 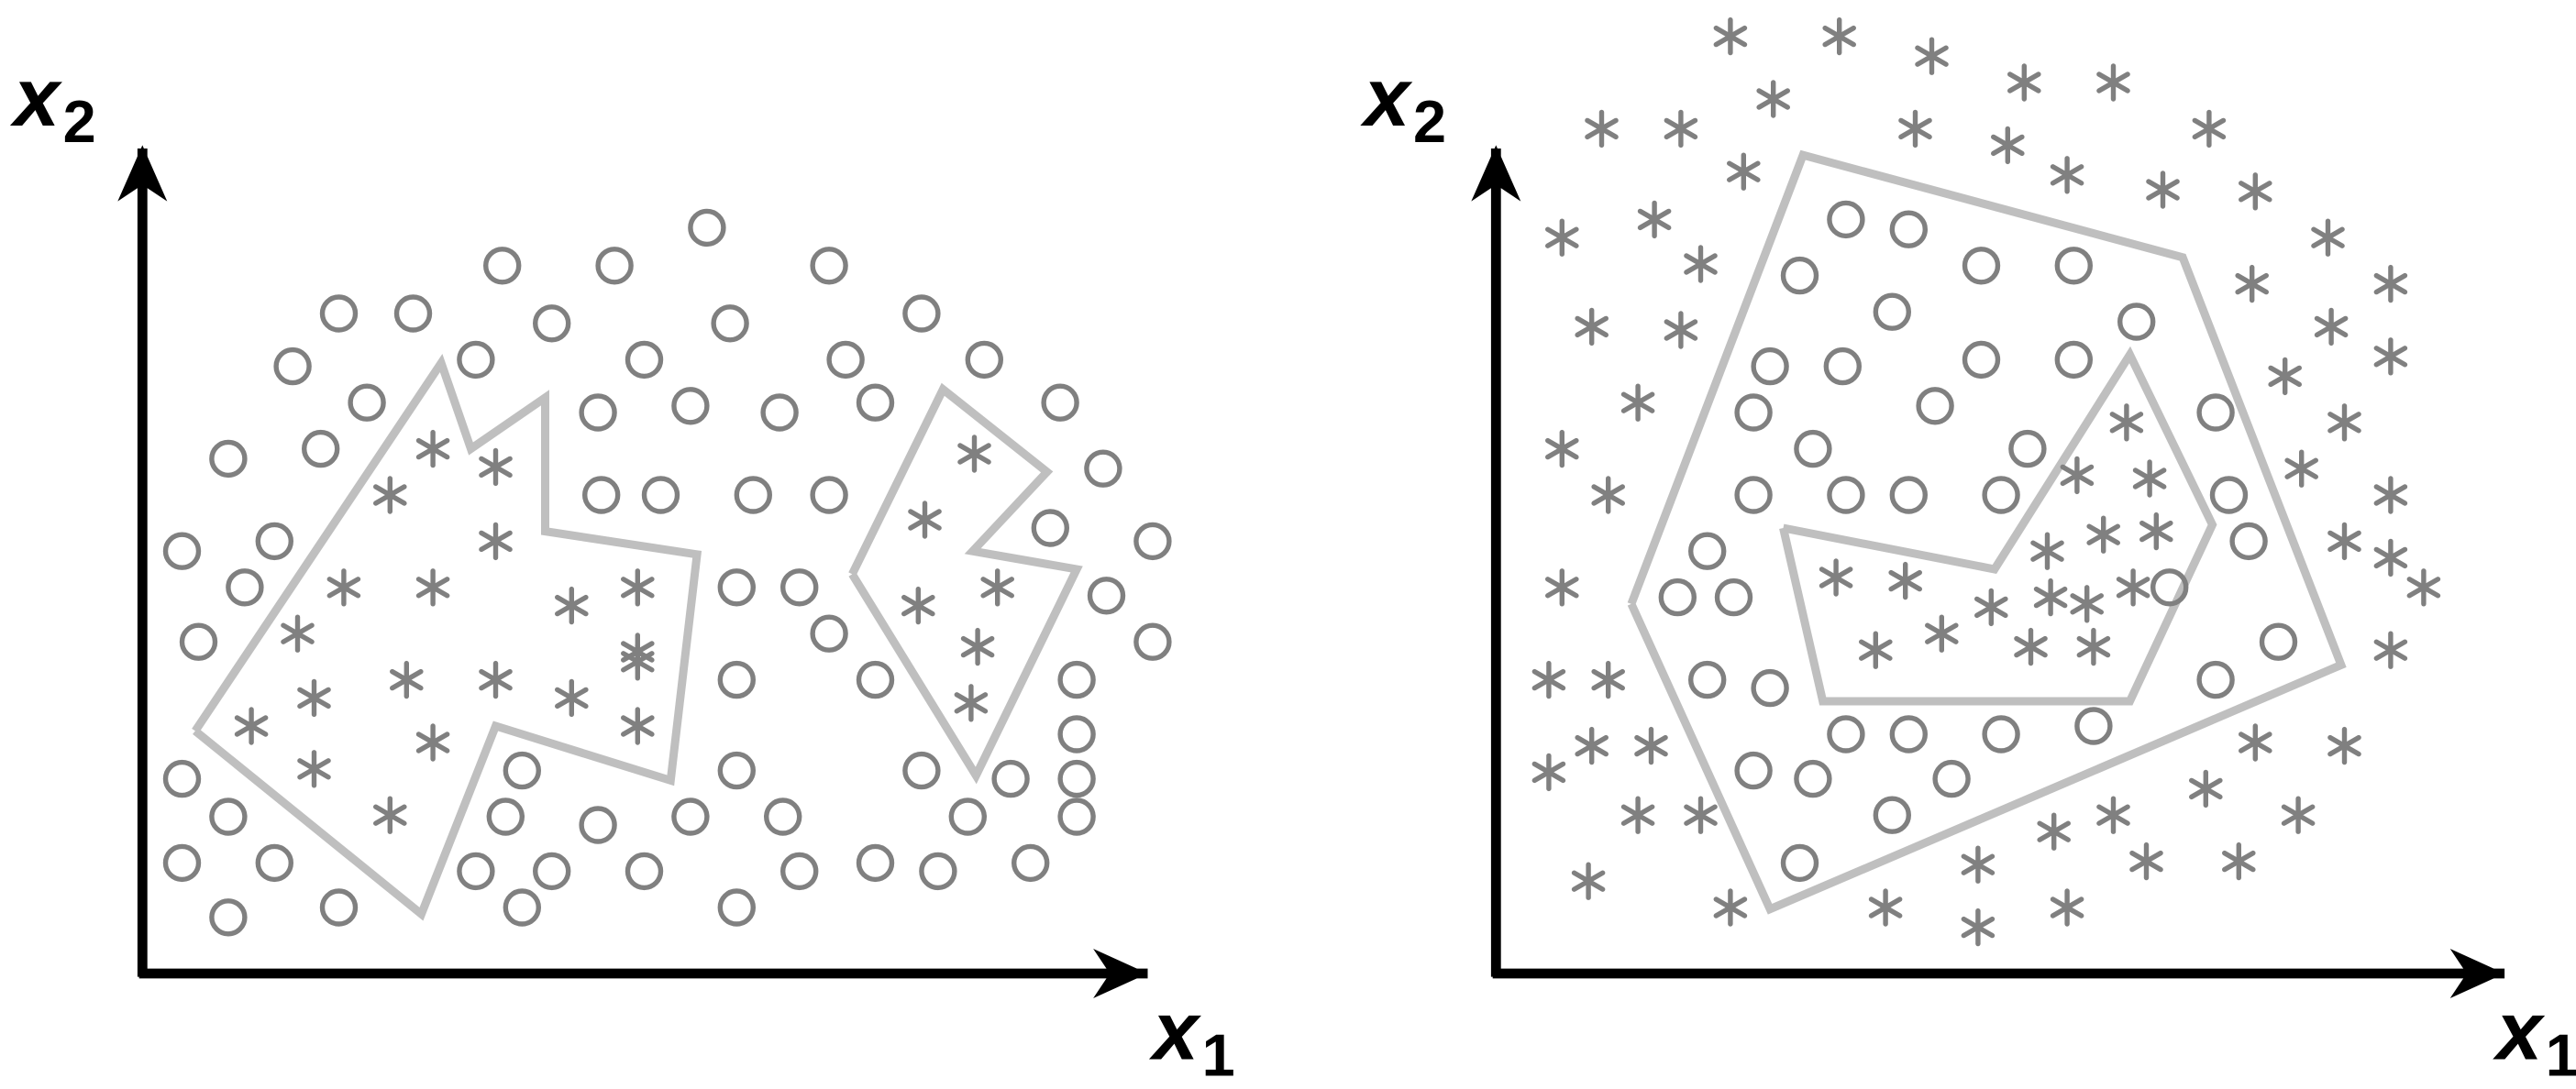 I want to click on left-x-axis-arrow-icon, so click(x=1120, y=973).